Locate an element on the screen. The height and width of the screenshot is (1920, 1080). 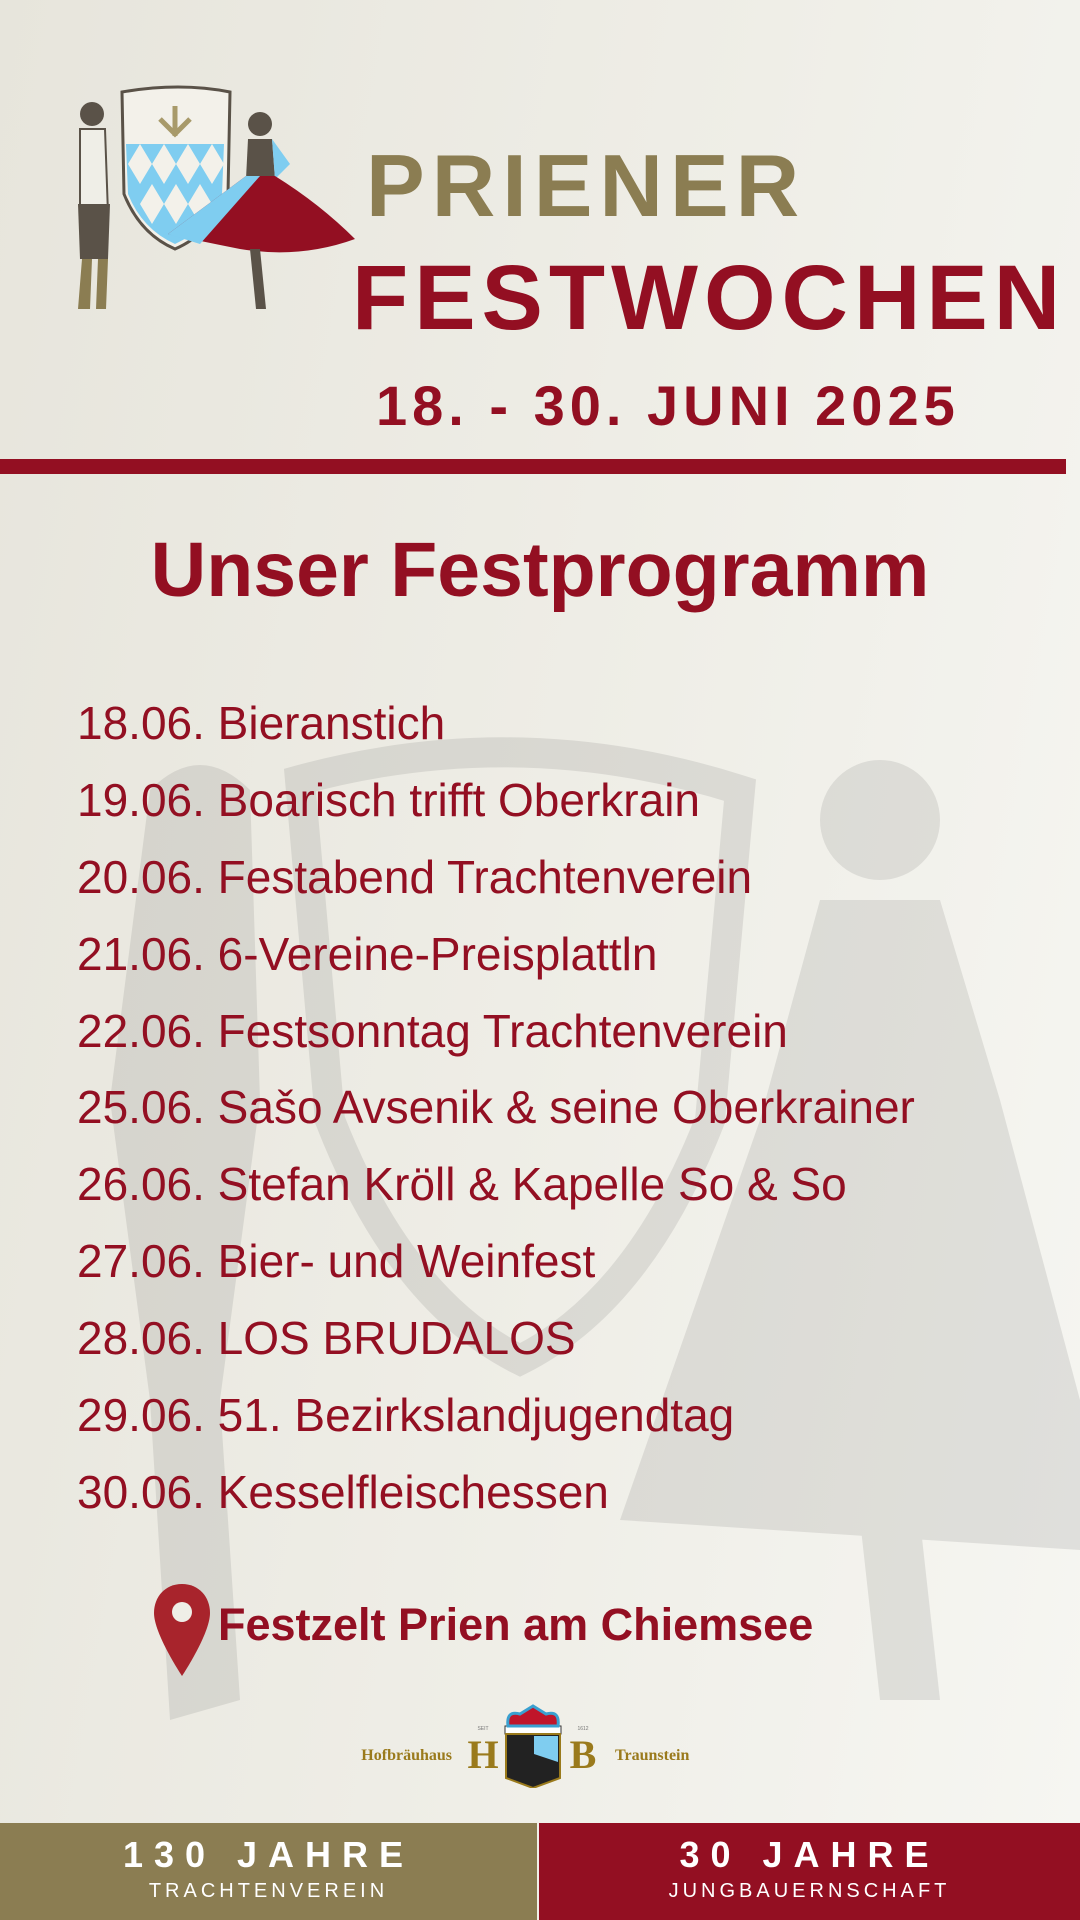
sponsor-right: Traunstein is located at coordinates (652, 1755).